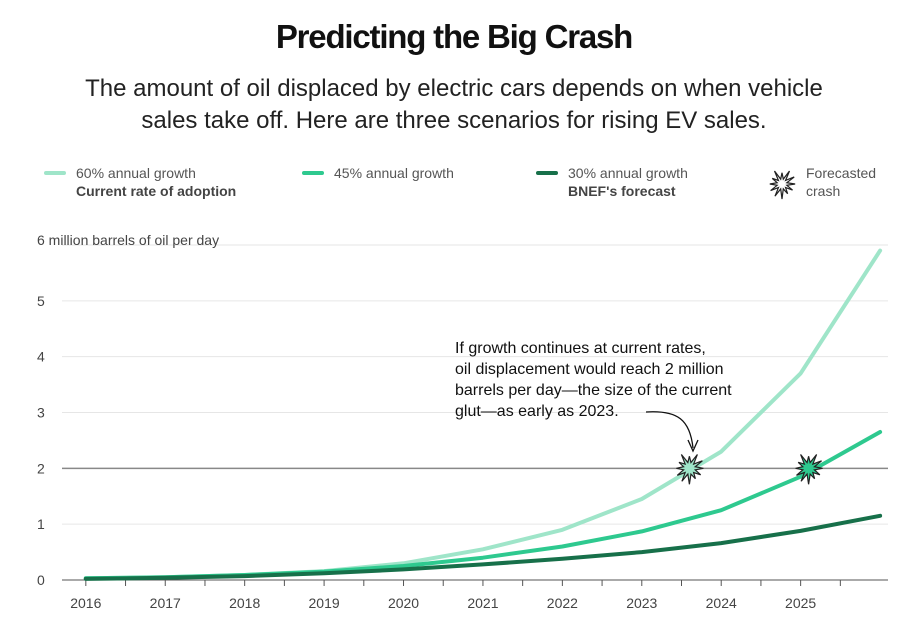 The width and height of the screenshot is (908, 626). What do you see at coordinates (483, 547) in the screenshot?
I see `series-line-s30` at bounding box center [483, 547].